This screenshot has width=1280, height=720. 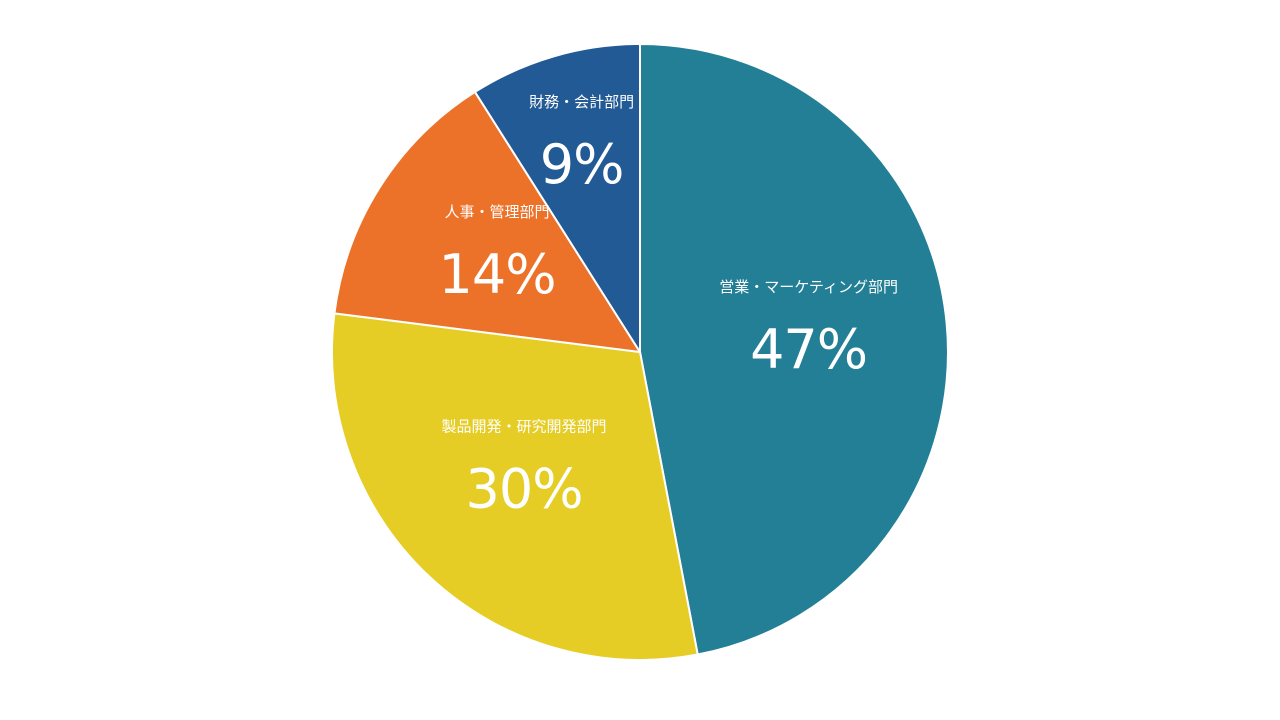 What do you see at coordinates (582, 164) in the screenshot?
I see `slice-percent-4: 9%` at bounding box center [582, 164].